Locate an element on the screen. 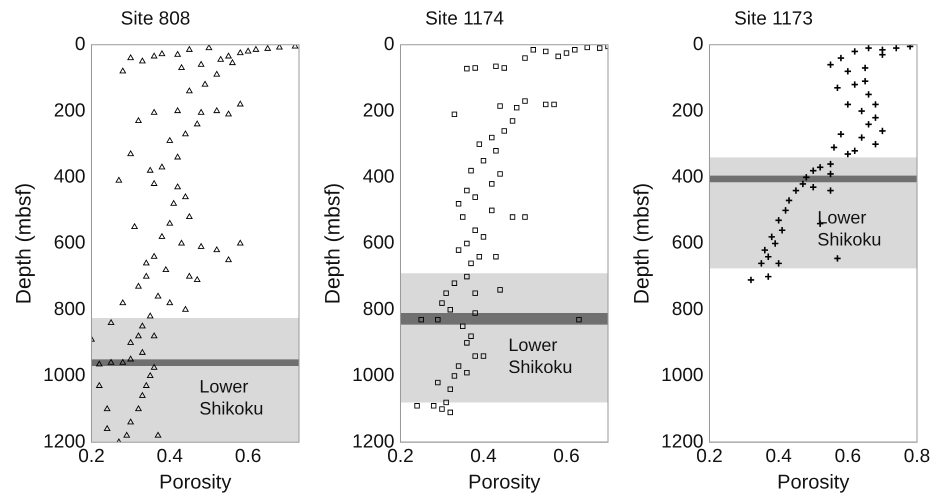 The image size is (943, 503). x-tick-label: 0.8 is located at coordinates (917, 456).